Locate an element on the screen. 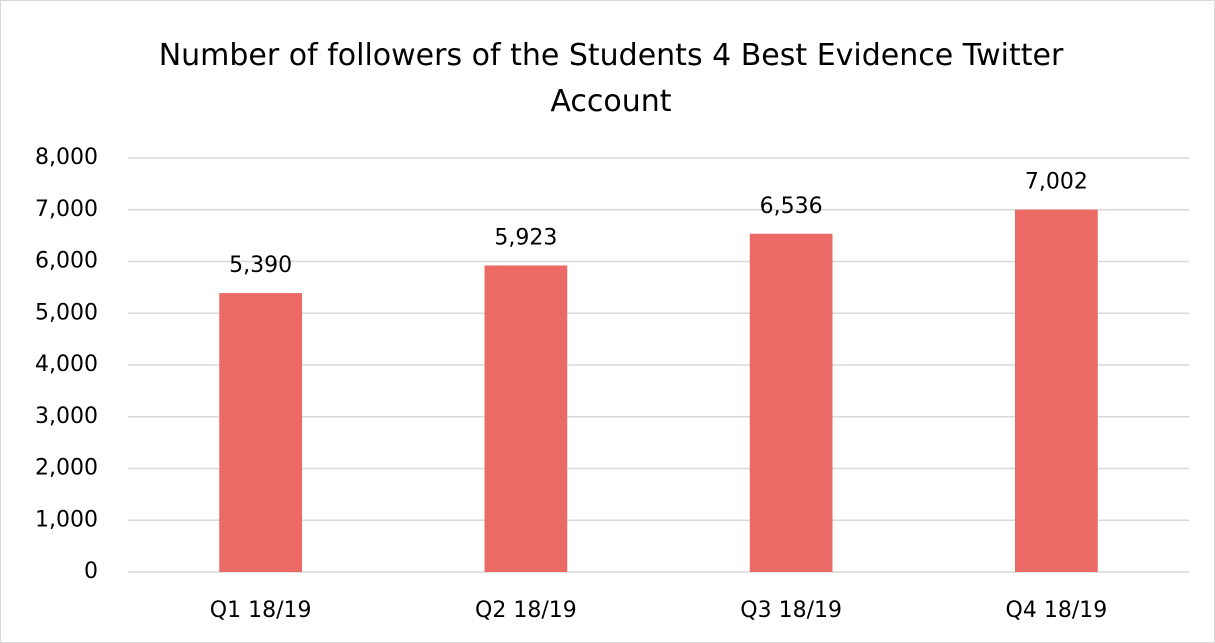 Image resolution: width=1215 pixels, height=643 pixels. y-tick-label: 5,000 is located at coordinates (66, 312).